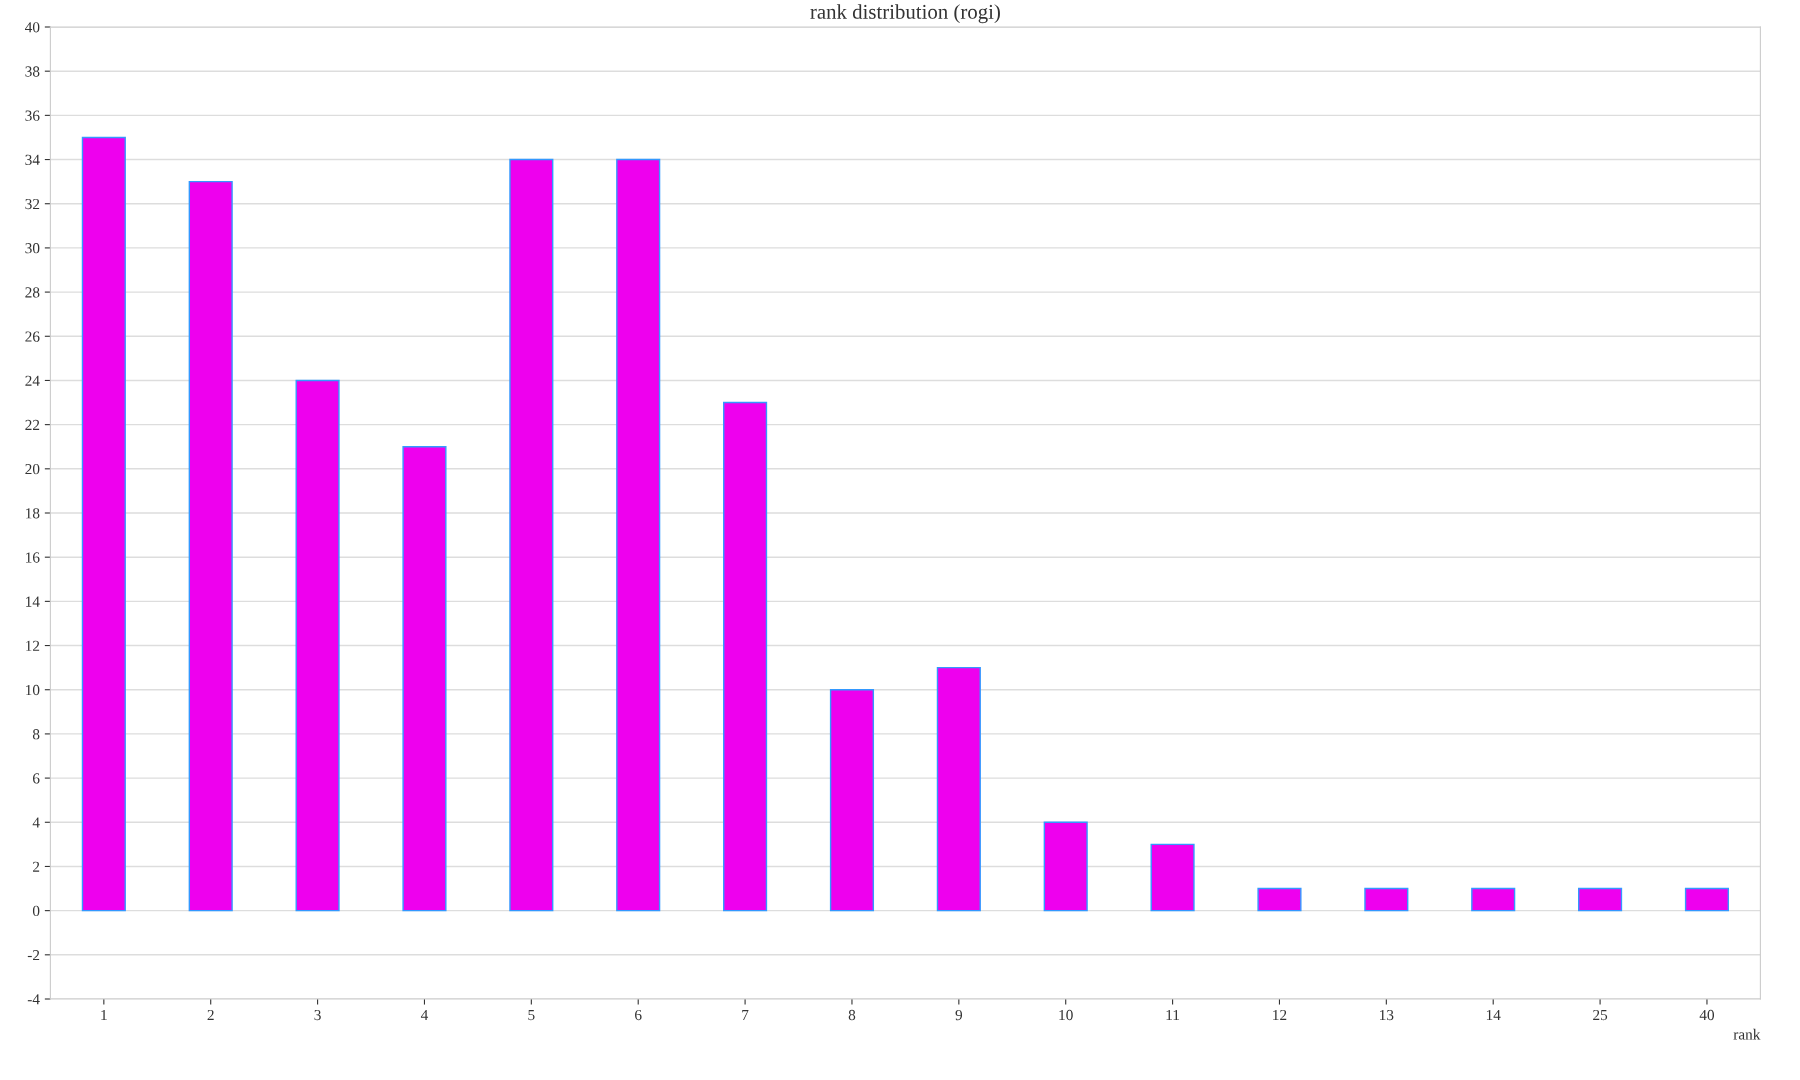 This screenshot has height=1080, width=1800. Describe the element at coordinates (33, 557) in the screenshot. I see `y-tick-label: 16` at that location.